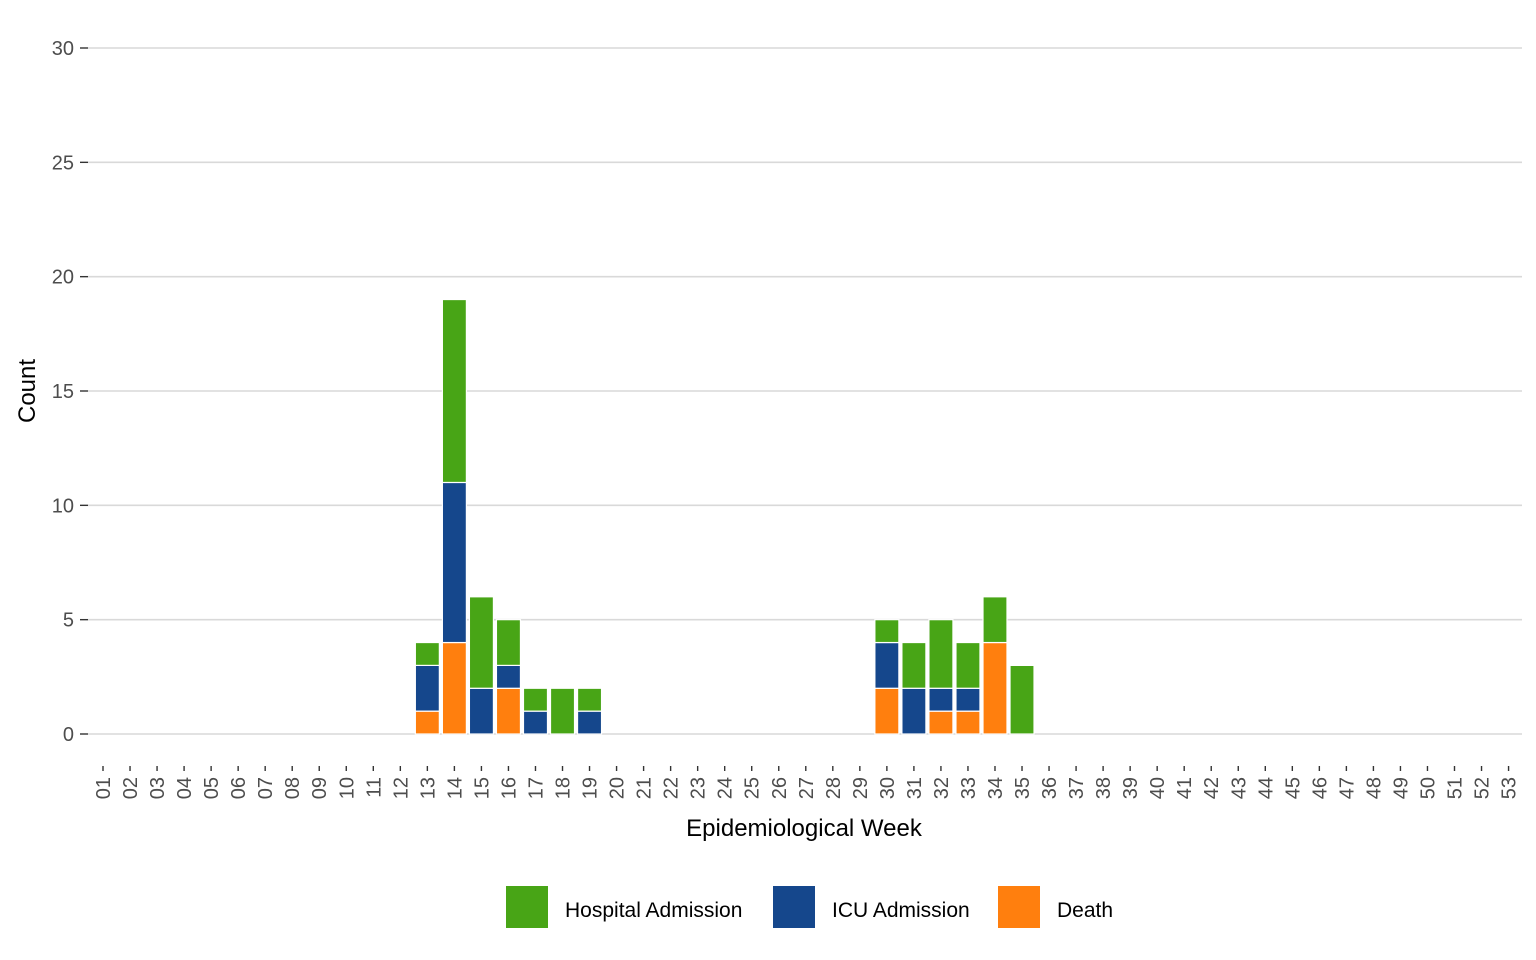  Describe the element at coordinates (1131, 788) in the screenshot. I see `x-tick-label-39: 39` at that location.